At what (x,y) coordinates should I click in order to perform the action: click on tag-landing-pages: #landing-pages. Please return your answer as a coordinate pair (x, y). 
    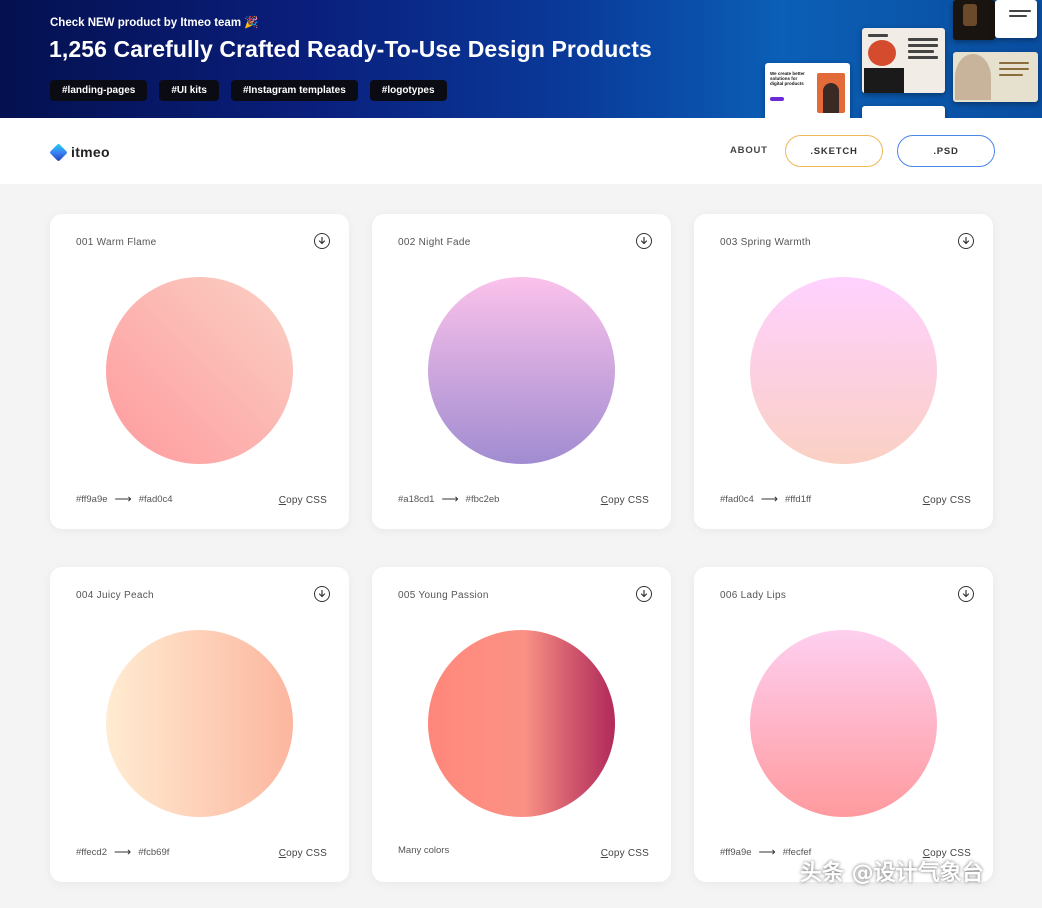
    Looking at the image, I should click on (99, 90).